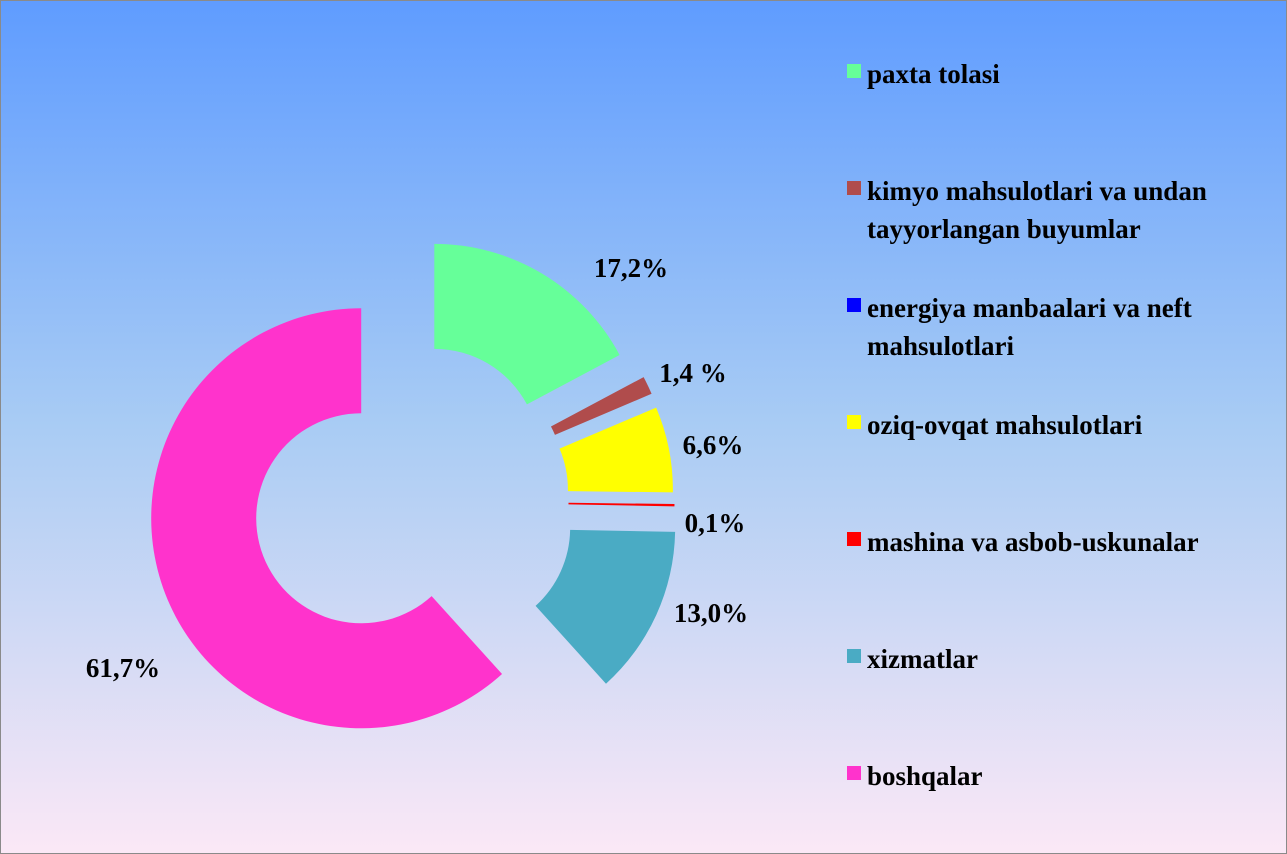  Describe the element at coordinates (1065, 659) in the screenshot. I see `legend-item: xizmatlar` at that location.